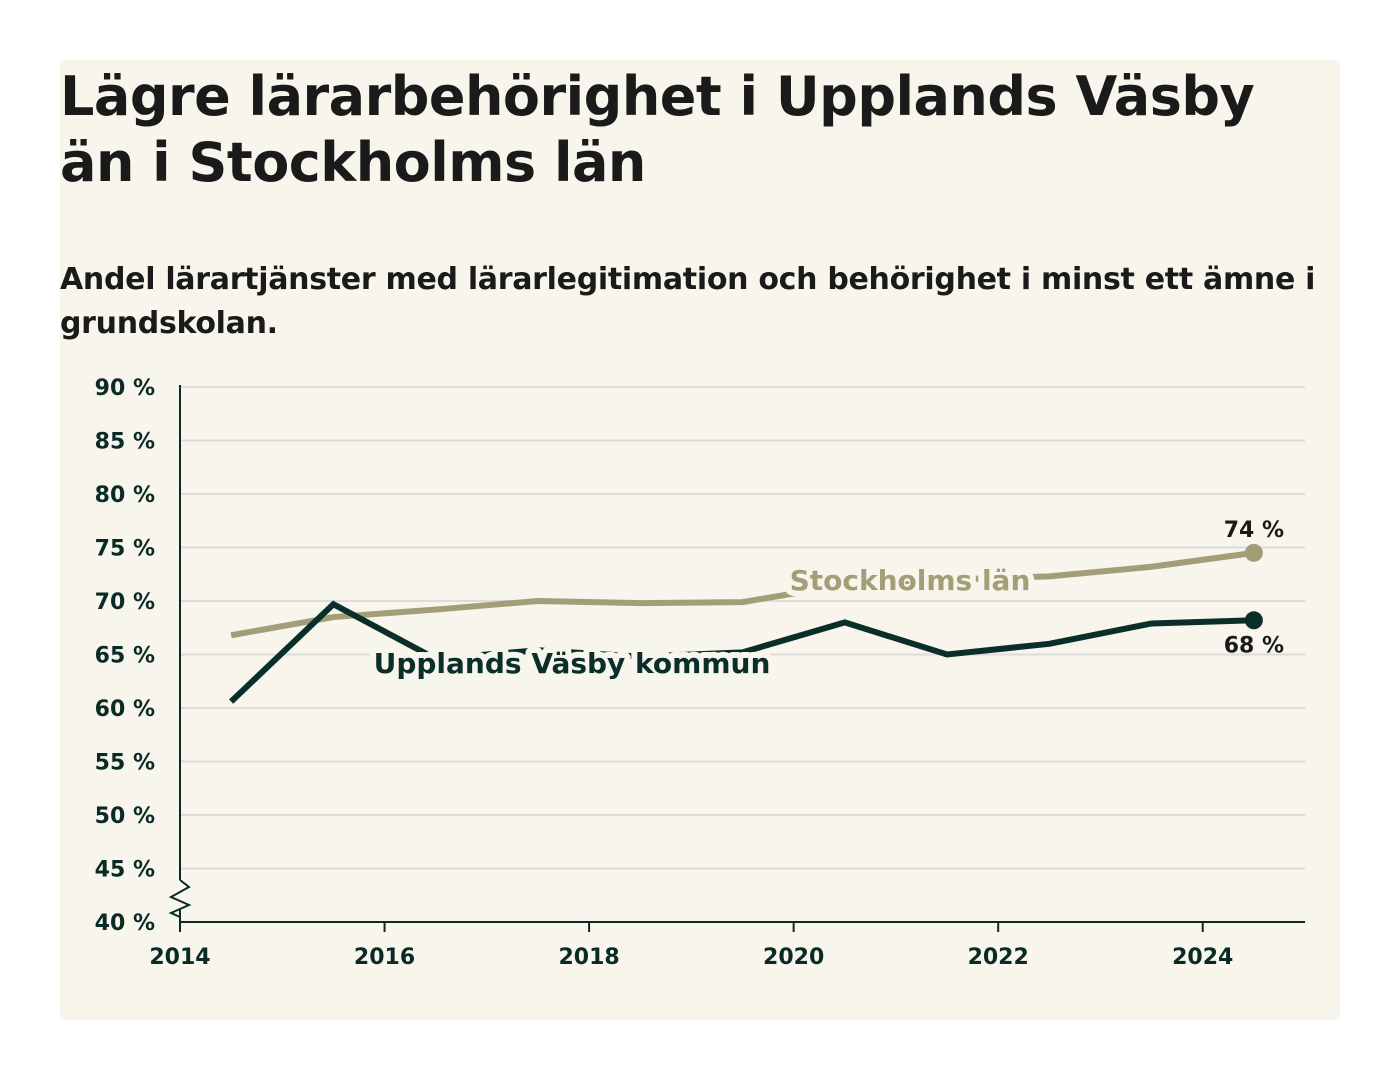  Describe the element at coordinates (125, 816) in the screenshot. I see `y-tick-label: 50 %` at that location.